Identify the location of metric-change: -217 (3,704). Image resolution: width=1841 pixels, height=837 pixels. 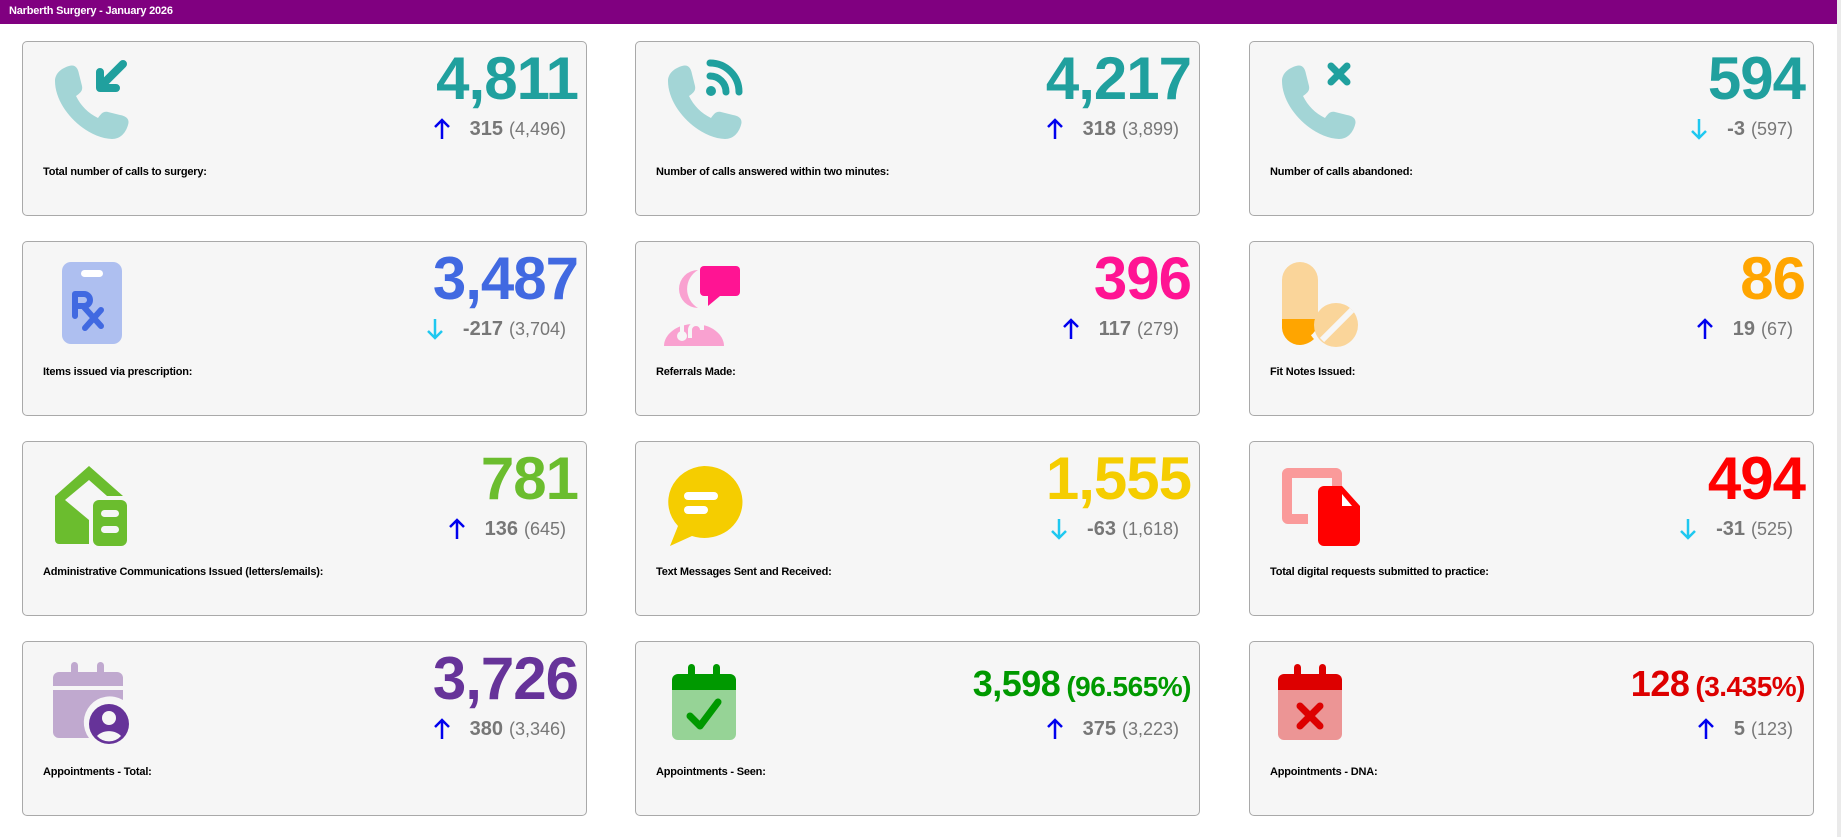
(495, 329).